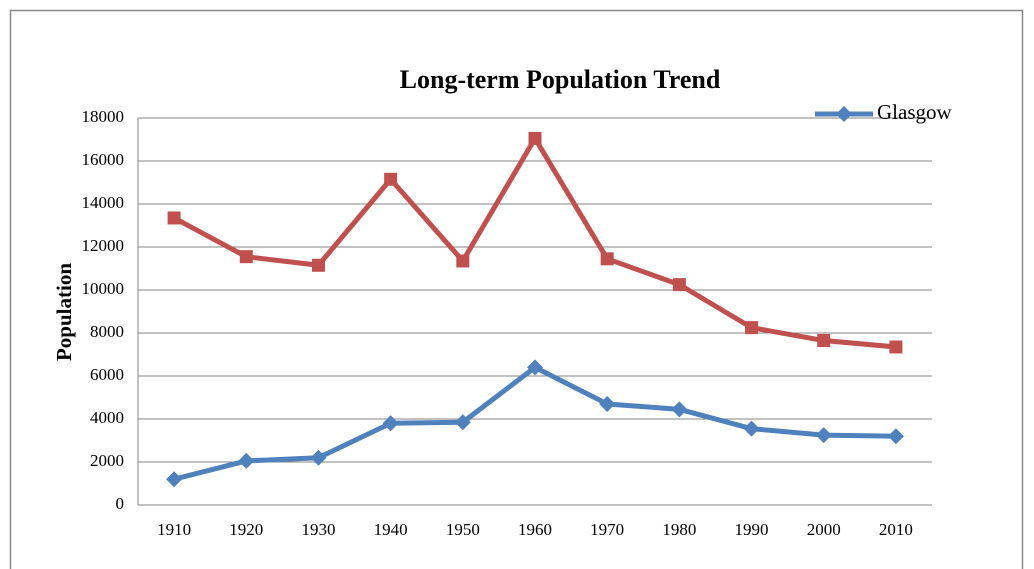  Describe the element at coordinates (107, 331) in the screenshot. I see `y-tick-label: 8000` at that location.